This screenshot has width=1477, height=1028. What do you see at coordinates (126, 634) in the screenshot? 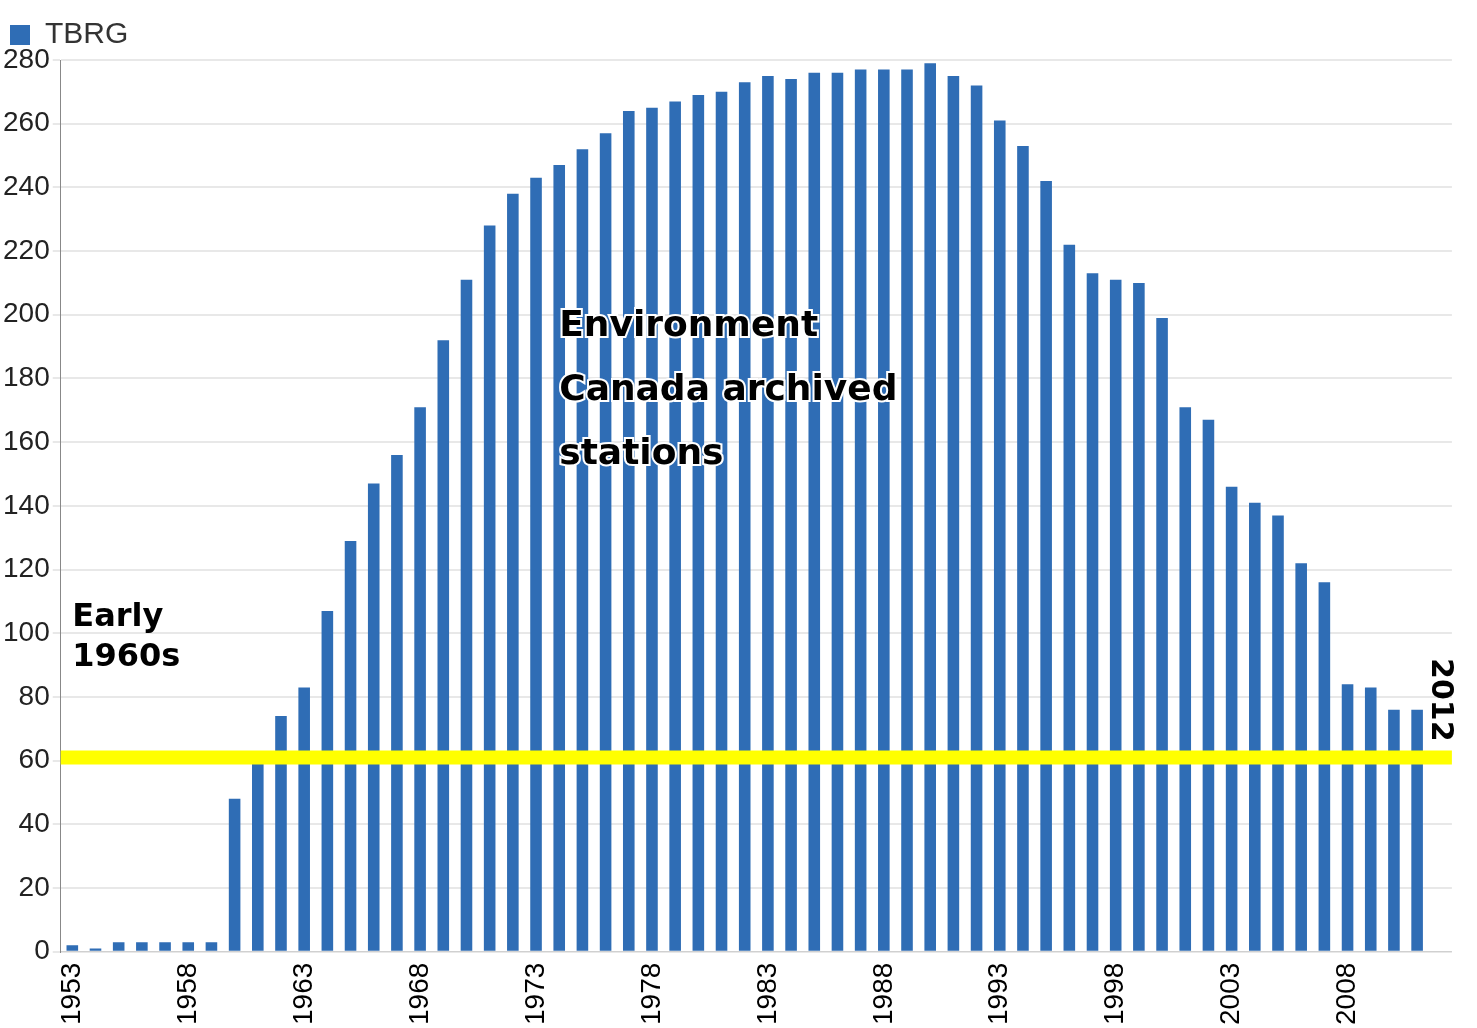
I see `annotation: Early 1960s` at bounding box center [126, 634].